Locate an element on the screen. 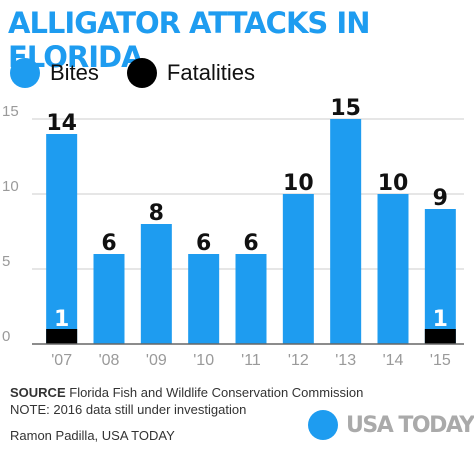  data-label: 8 is located at coordinates (156, 213).